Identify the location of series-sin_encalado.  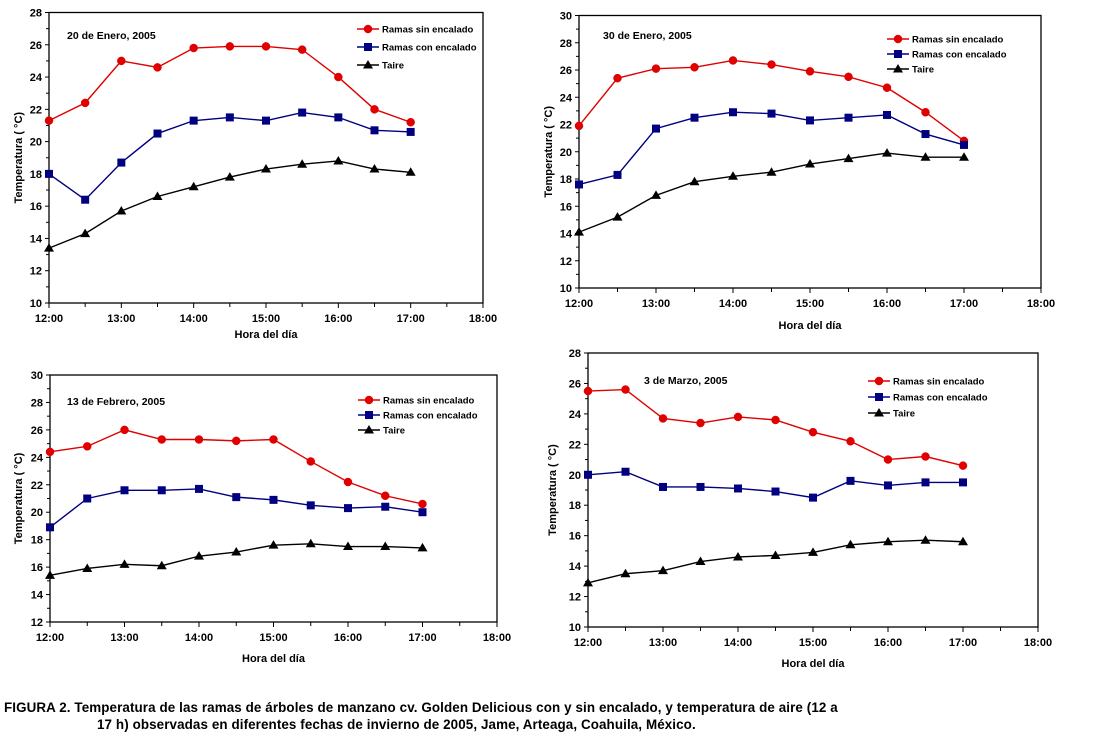
(229, 84).